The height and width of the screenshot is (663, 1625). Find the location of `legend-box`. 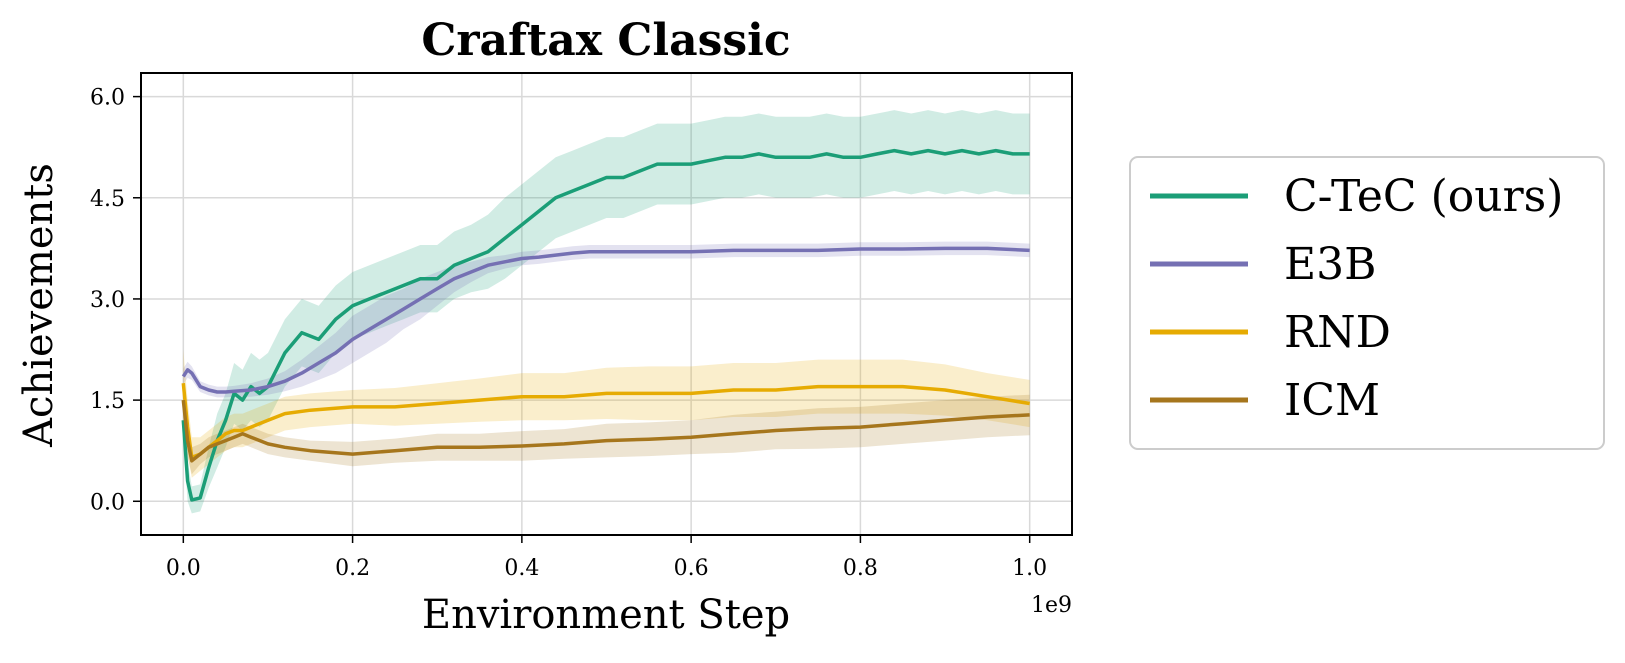

legend-box is located at coordinates (1367, 303).